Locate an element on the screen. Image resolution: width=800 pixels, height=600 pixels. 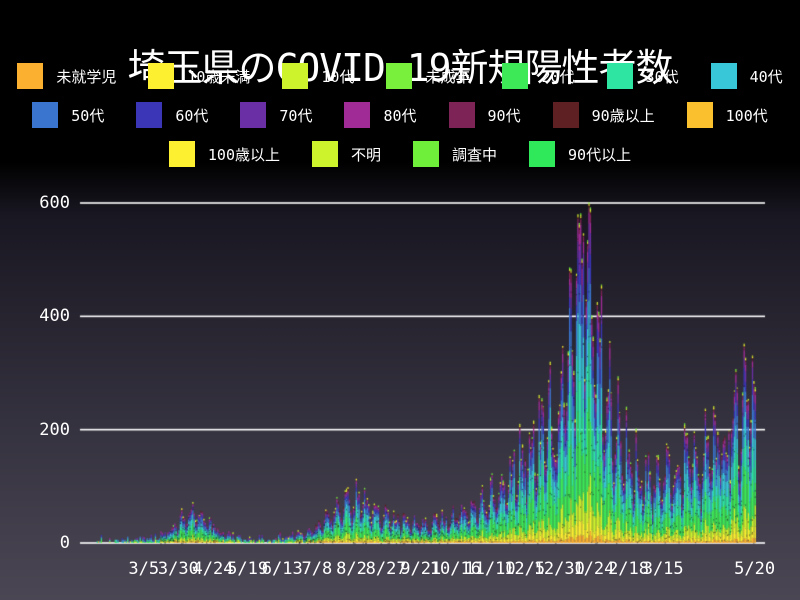
legend-item: 未成年 is located at coordinates (428, 76).